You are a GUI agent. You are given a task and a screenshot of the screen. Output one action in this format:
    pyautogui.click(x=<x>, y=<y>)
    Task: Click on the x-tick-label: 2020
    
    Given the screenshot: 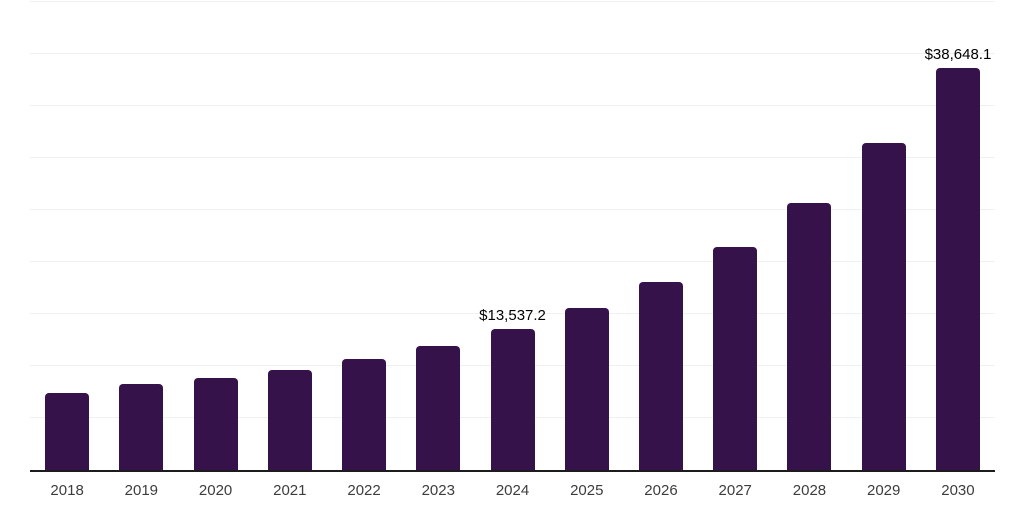 What is the action you would take?
    pyautogui.click(x=215, y=490)
    